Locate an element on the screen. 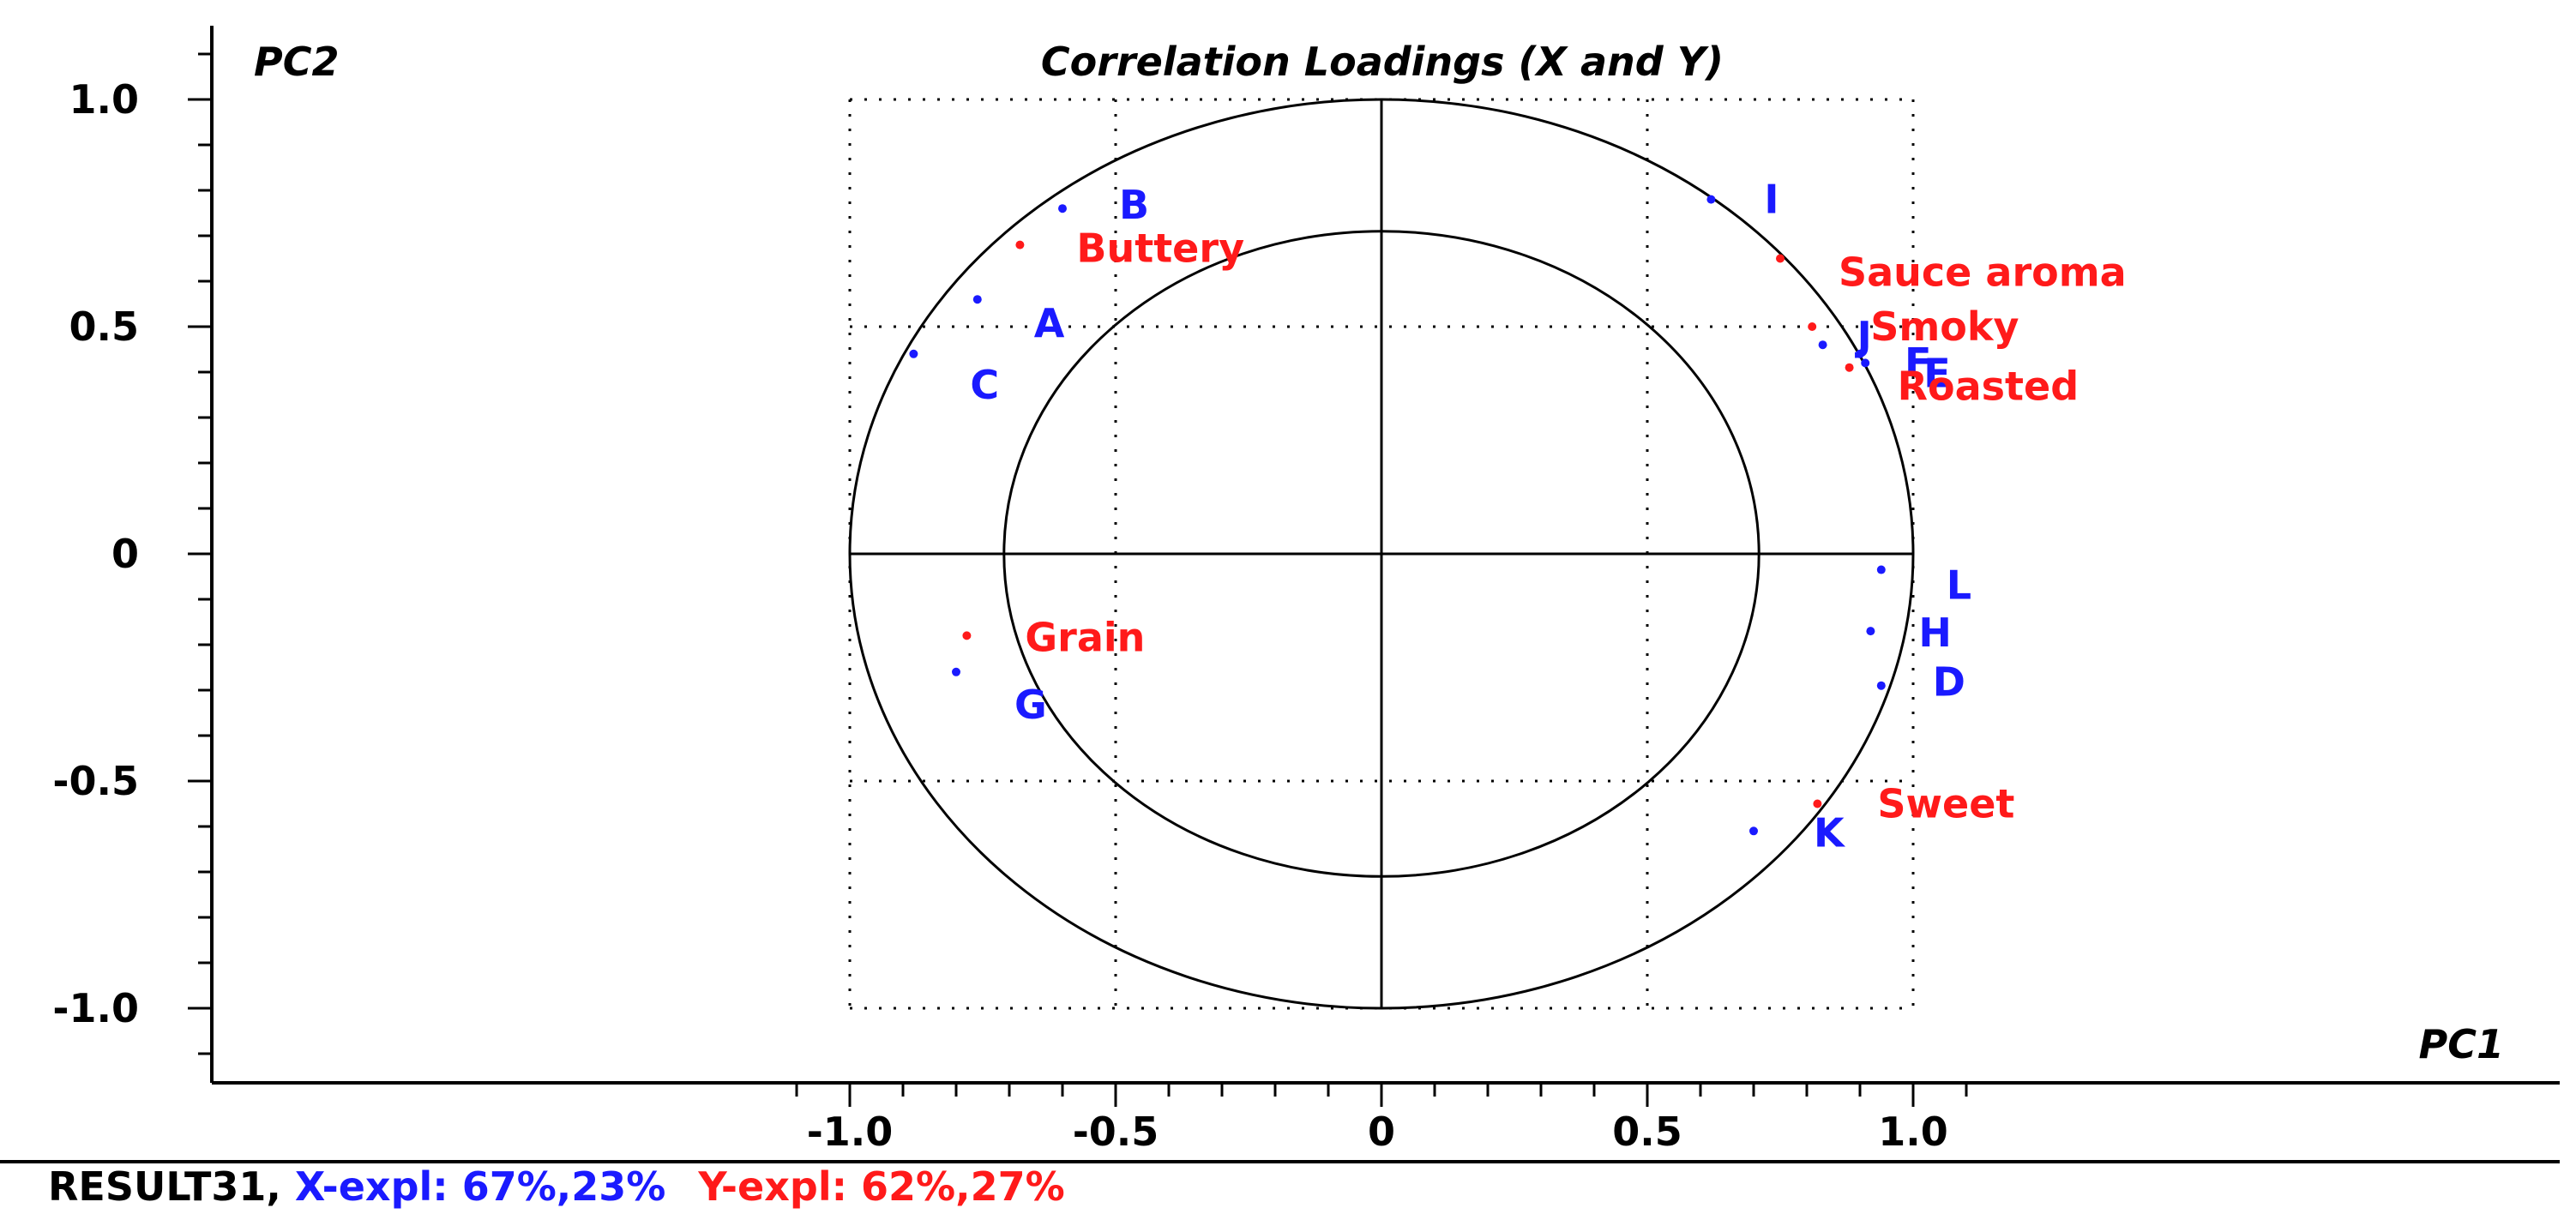 This screenshot has width=2576, height=1232. point-label-sauce-aroma: Sauce aroma is located at coordinates (1983, 272).